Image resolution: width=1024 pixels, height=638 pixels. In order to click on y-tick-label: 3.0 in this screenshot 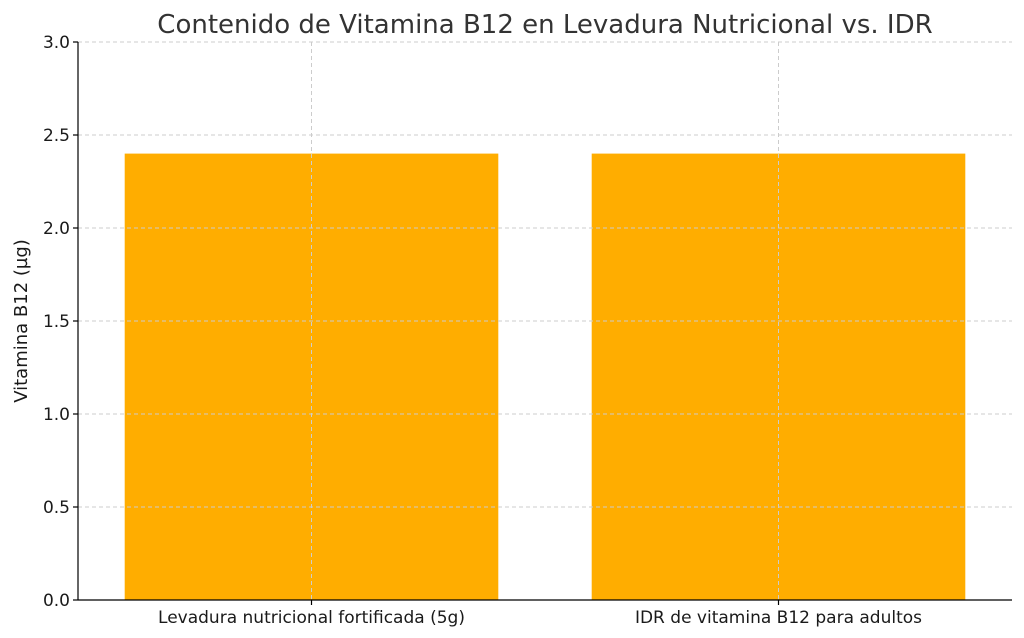, I will do `click(56, 43)`.